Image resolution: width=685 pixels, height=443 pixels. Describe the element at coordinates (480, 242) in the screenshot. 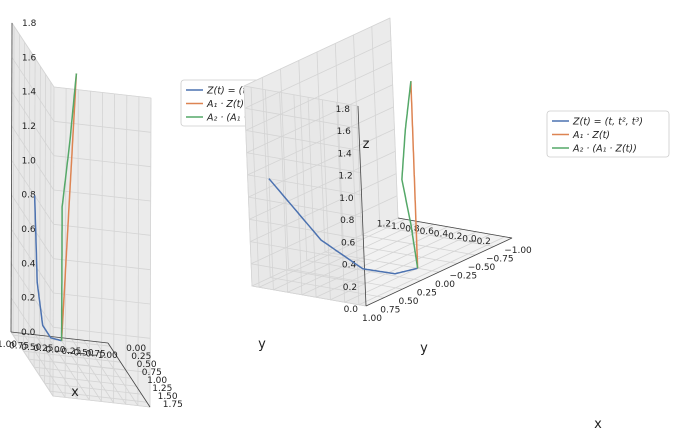

I see `y-tick-label: −0.2` at that location.